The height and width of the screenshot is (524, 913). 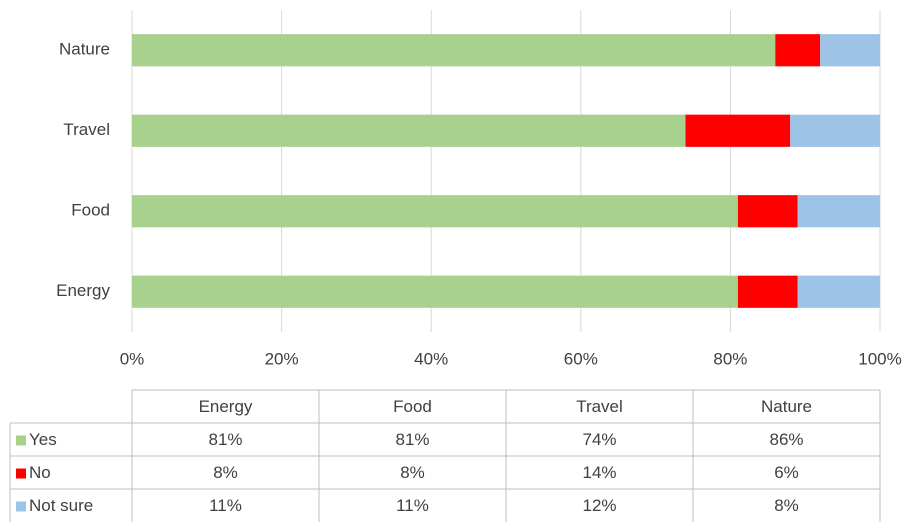 What do you see at coordinates (599, 439) in the screenshot?
I see `table-cell: 74%` at bounding box center [599, 439].